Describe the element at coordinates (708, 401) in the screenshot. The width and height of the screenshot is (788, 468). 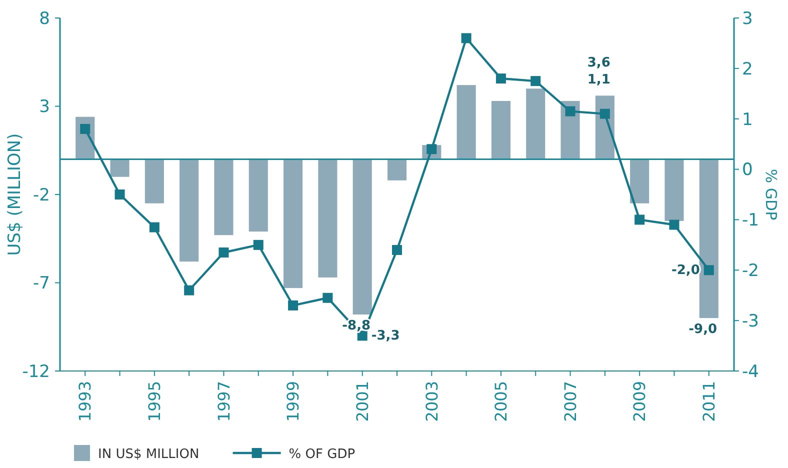
I see `x-tick-label: 2011` at that location.